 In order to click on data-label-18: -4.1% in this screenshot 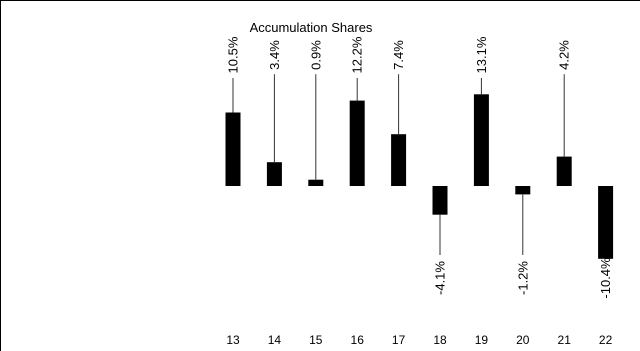, I will do `click(440, 278)`.